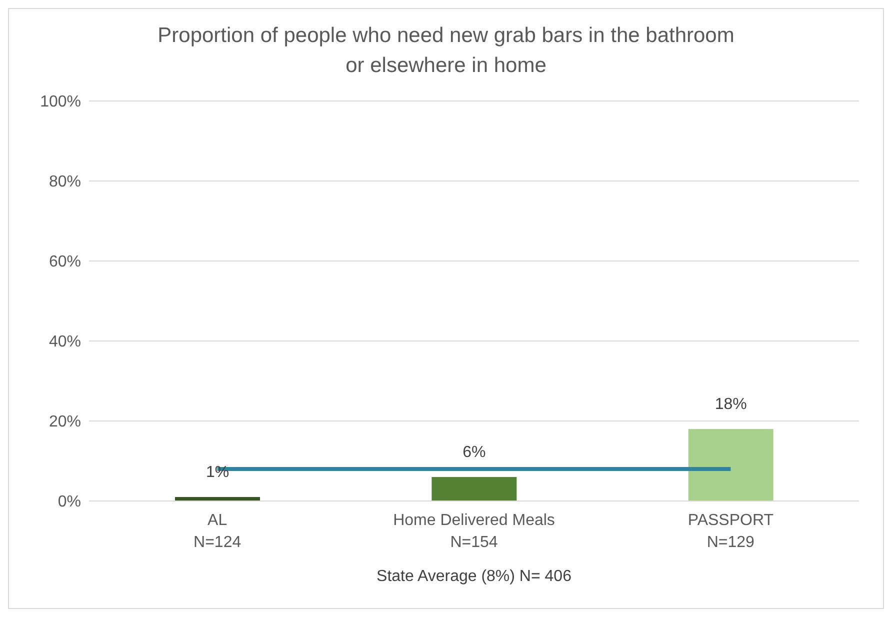  I want to click on data-label: 6%, so click(474, 452).